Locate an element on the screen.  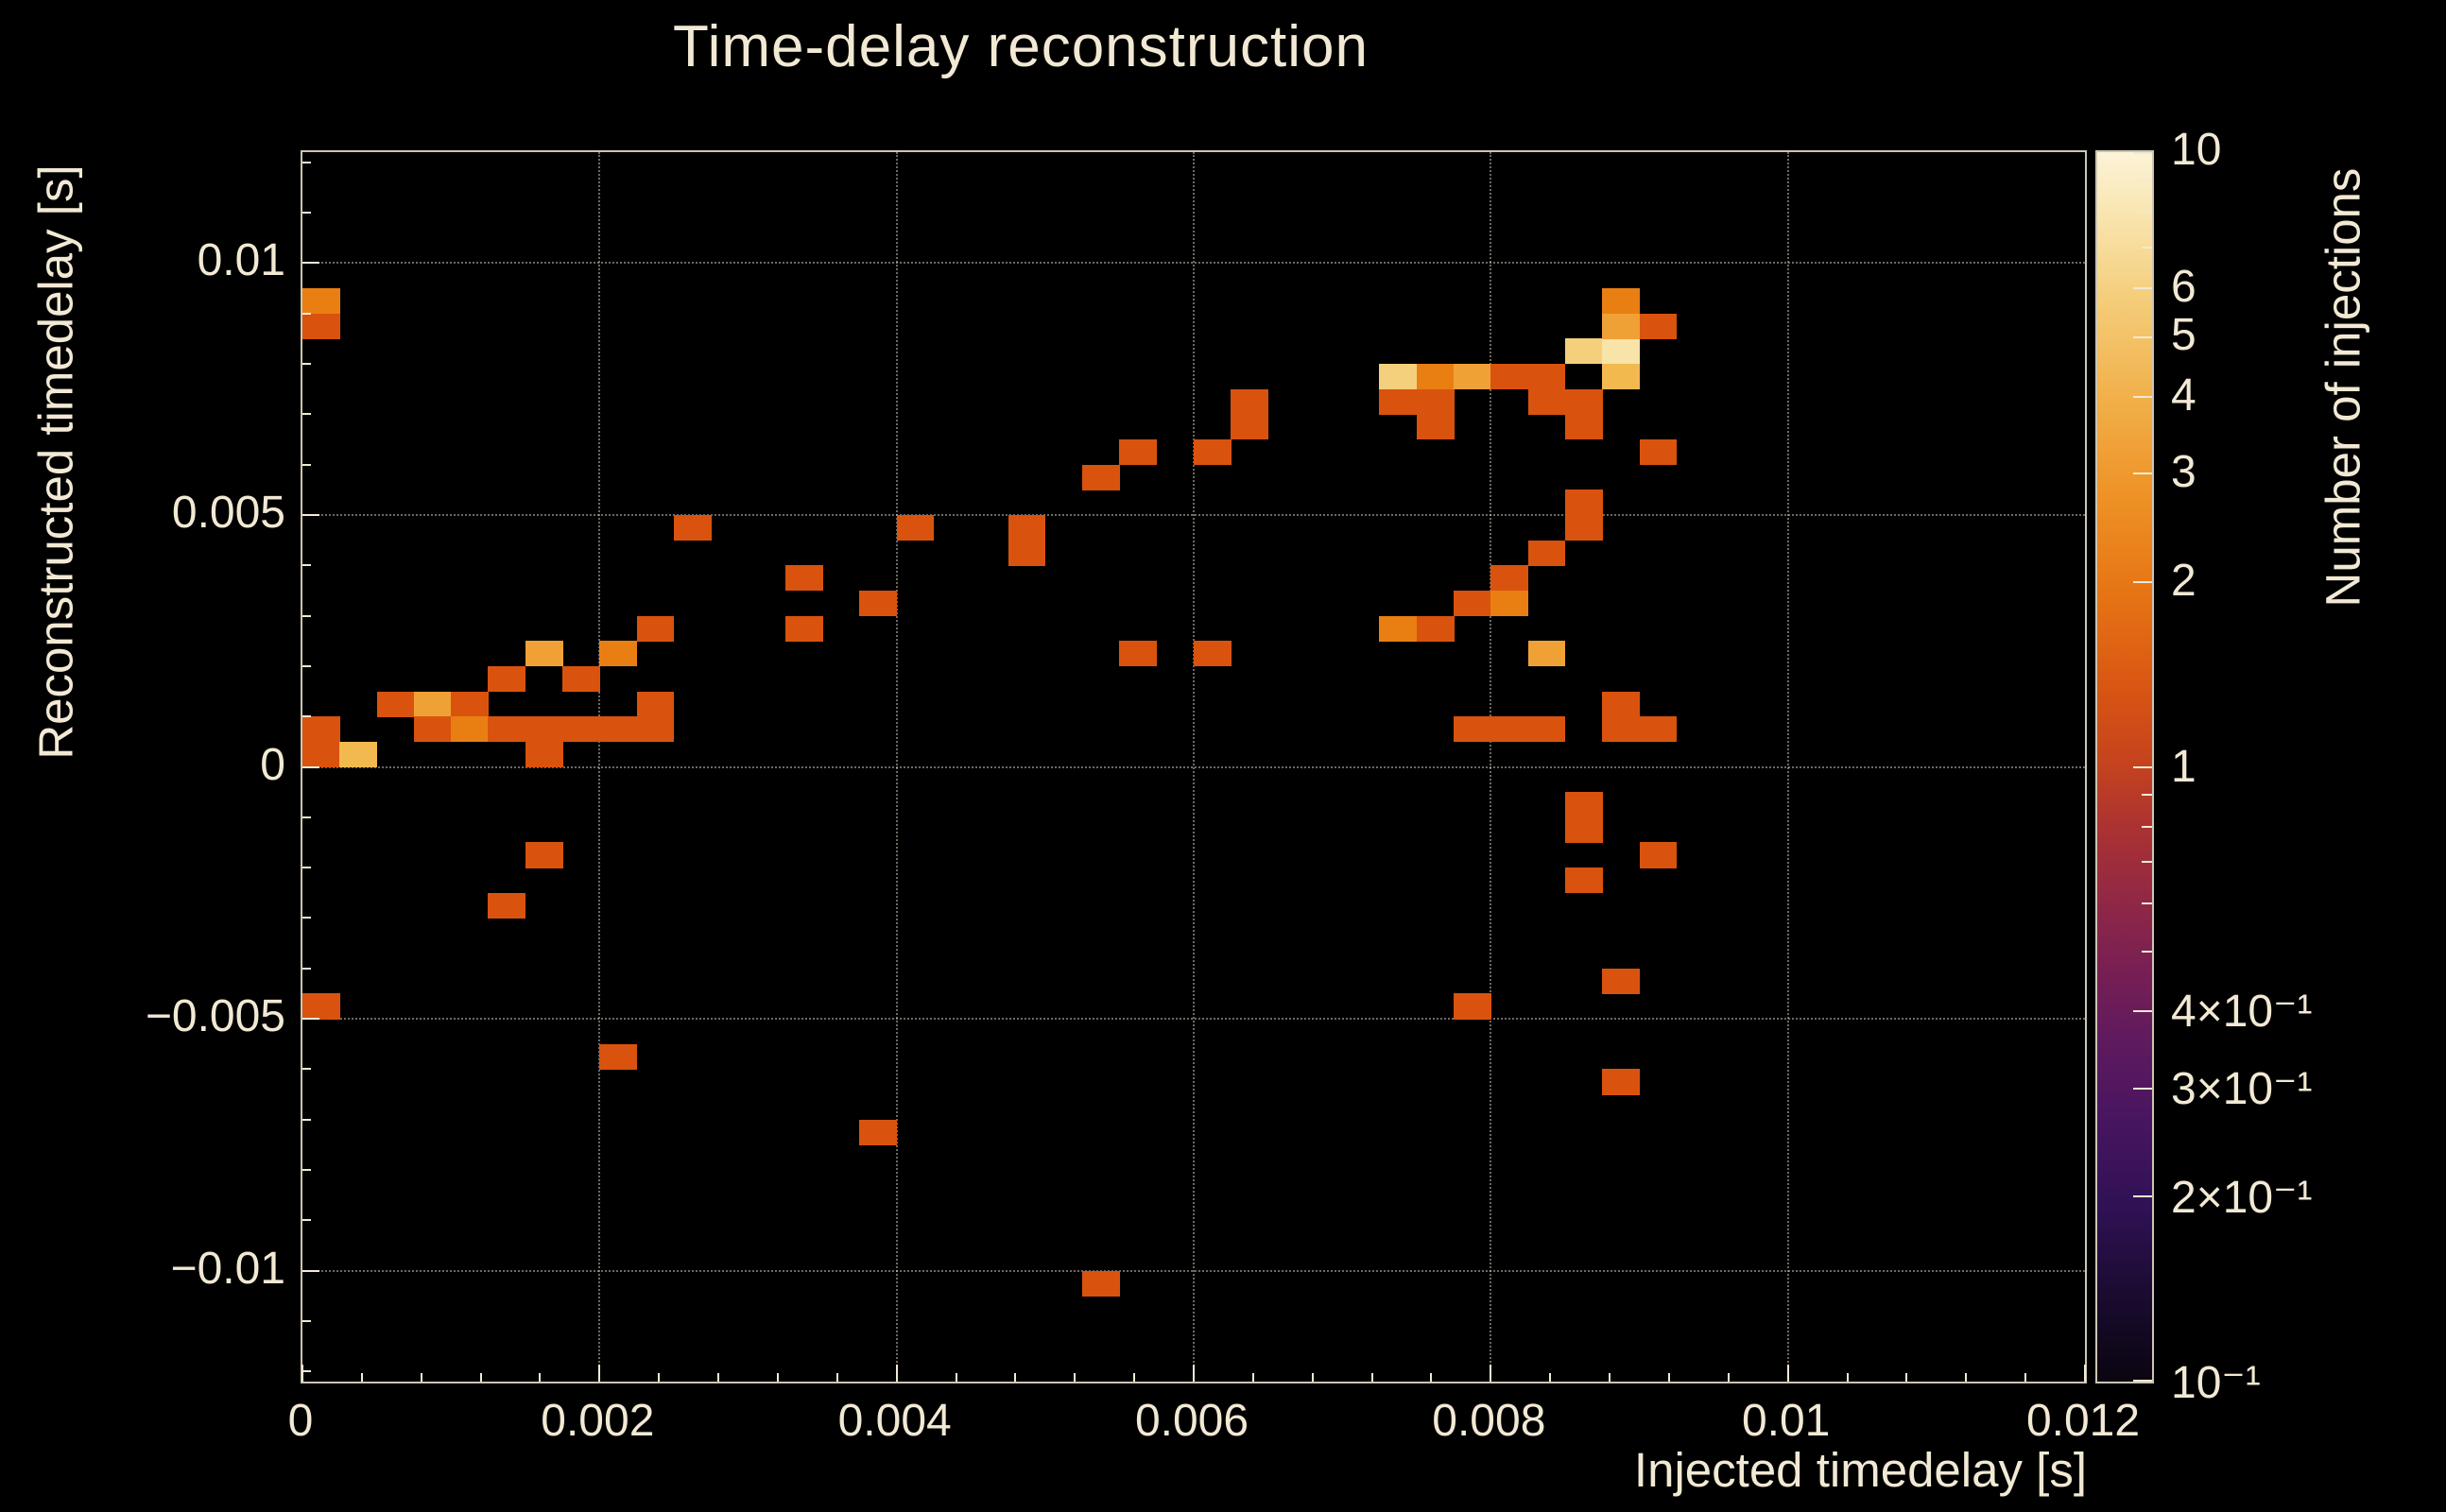
x-tick-label: 0.004 is located at coordinates (894, 1421).